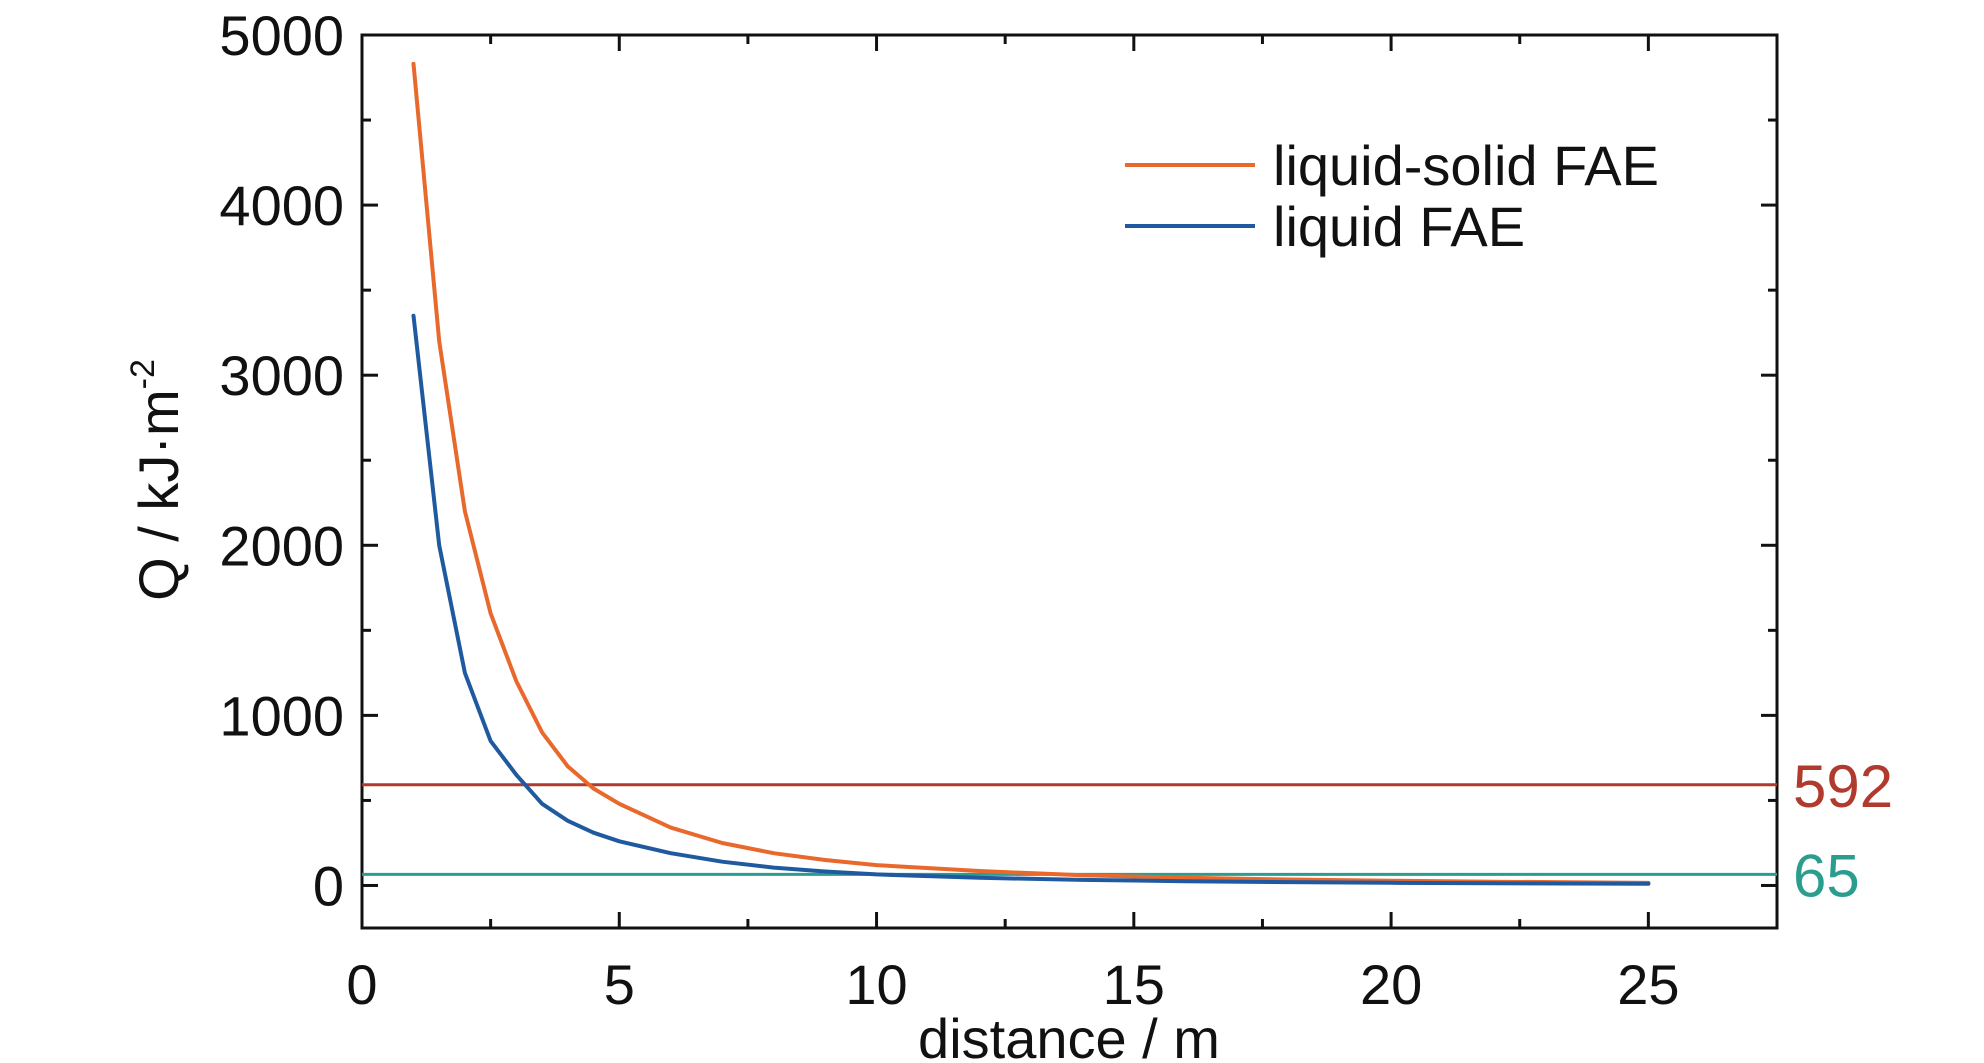 The image size is (1984, 1063). I want to click on y-tick-label: 5000, so click(281, 35).